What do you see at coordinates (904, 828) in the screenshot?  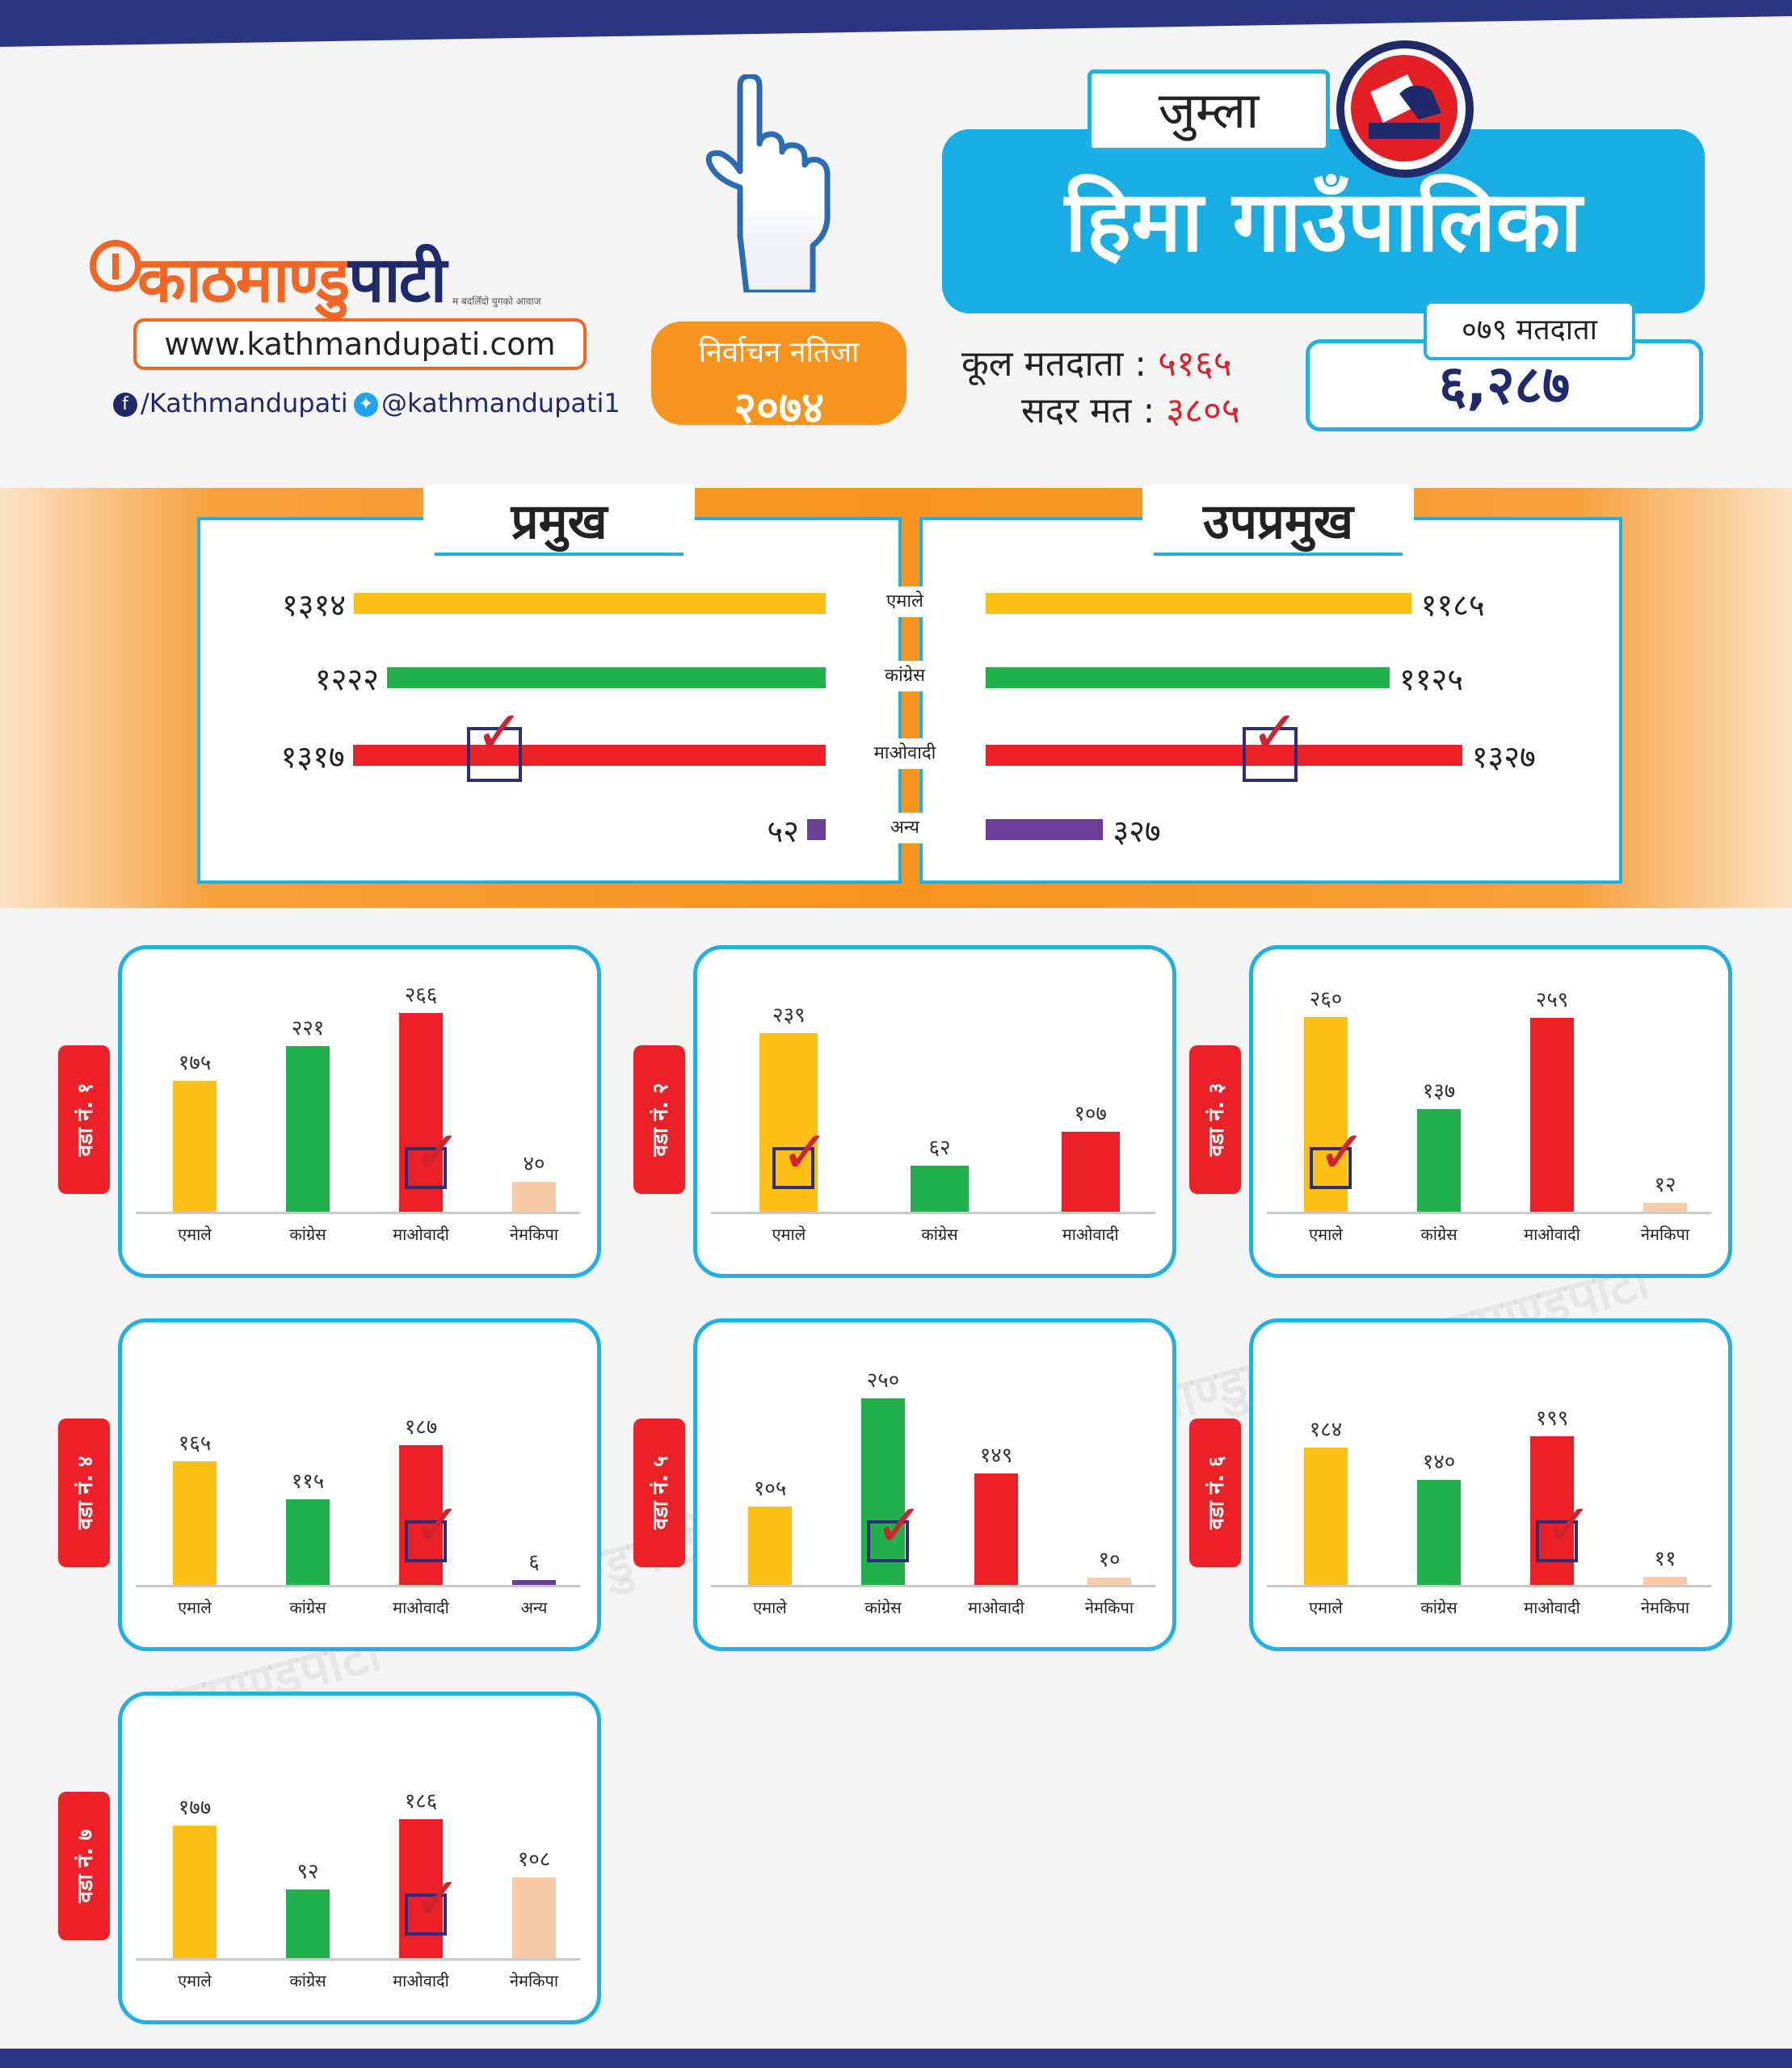 I see `party-label: अन्य` at bounding box center [904, 828].